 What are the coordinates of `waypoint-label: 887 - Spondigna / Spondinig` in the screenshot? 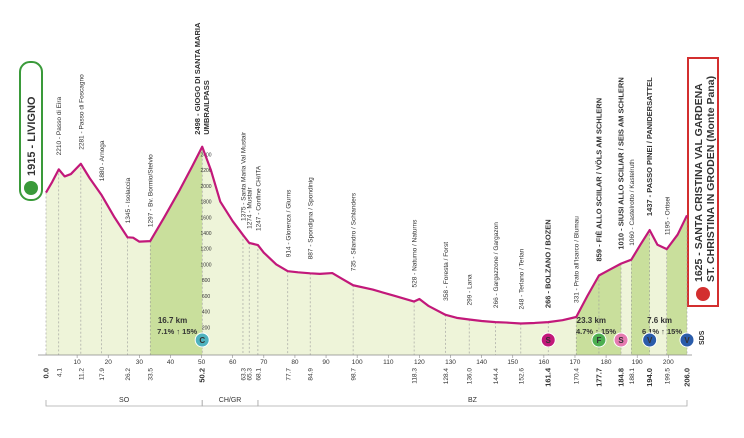 It's located at (311, 218).